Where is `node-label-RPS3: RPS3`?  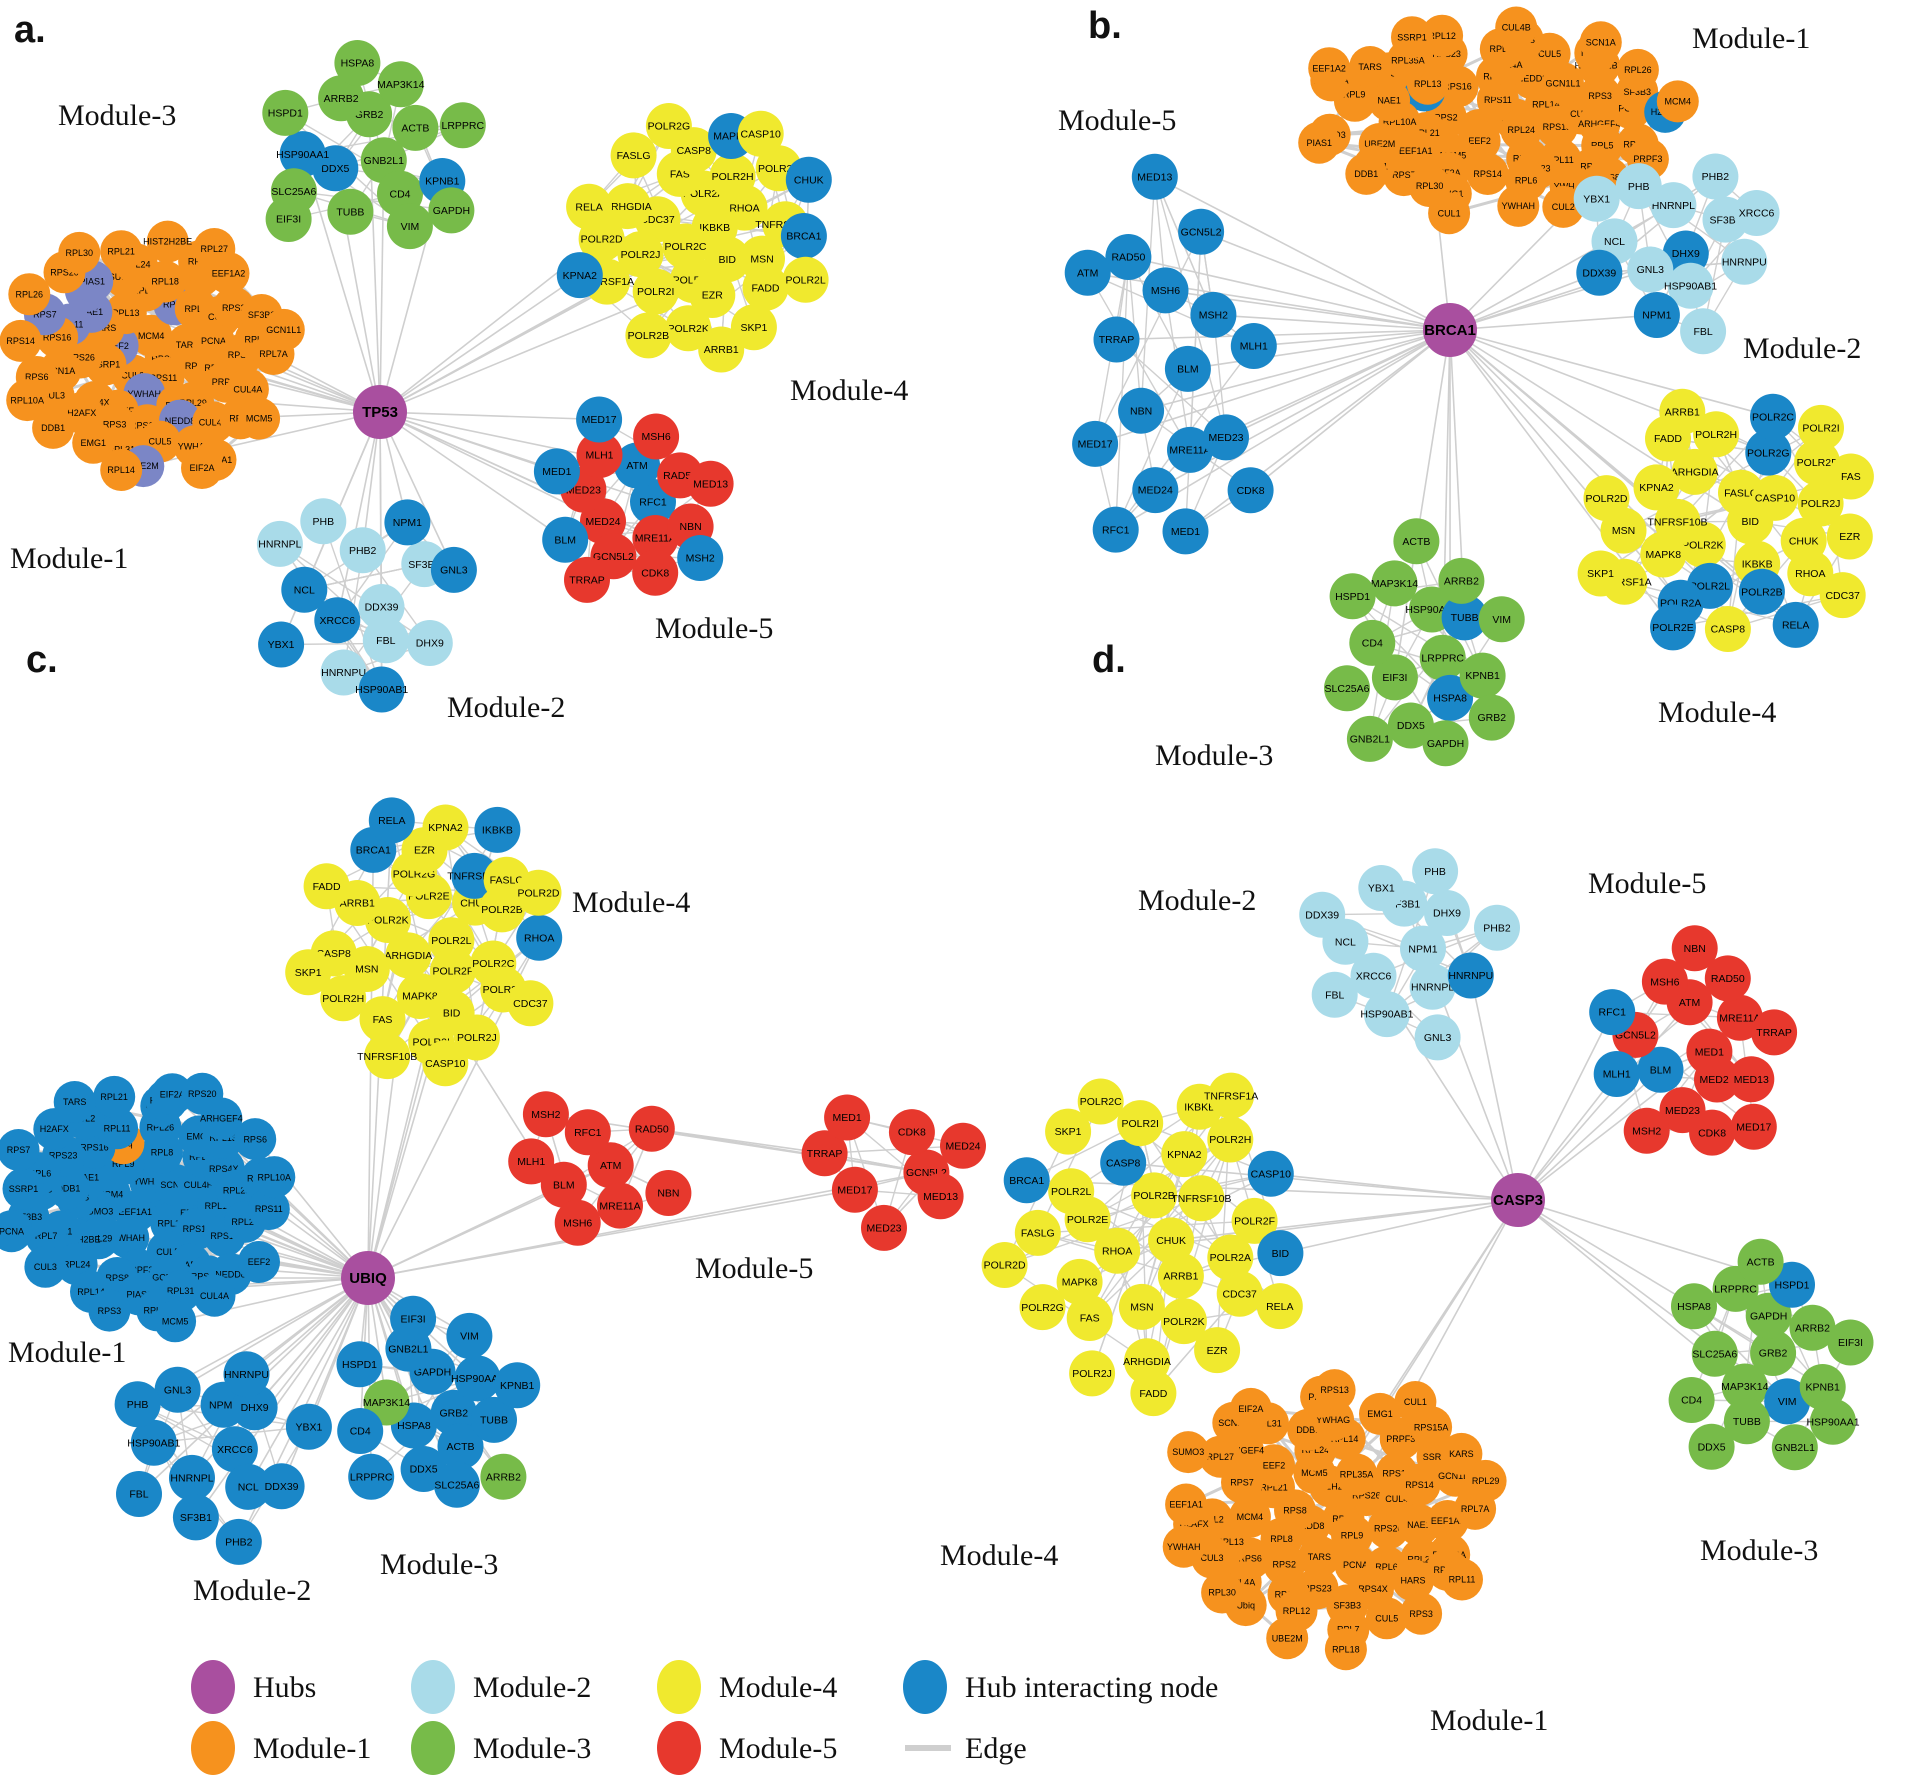
node-label-RPS3: RPS3 is located at coordinates (1600, 96).